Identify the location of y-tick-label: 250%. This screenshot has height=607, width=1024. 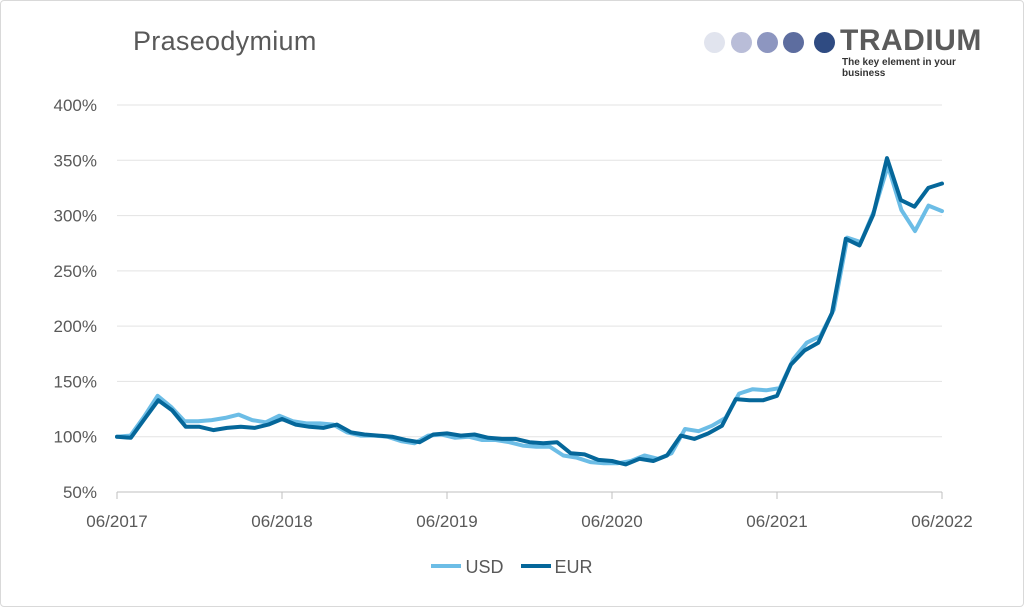
(75, 271).